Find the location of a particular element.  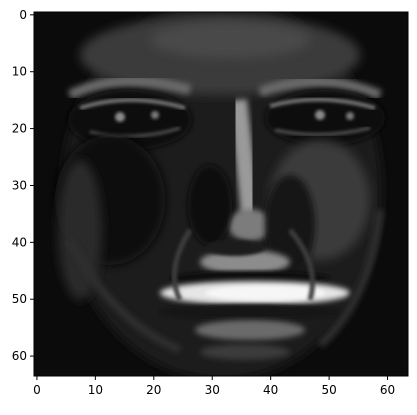

under-lip-shadow is located at coordinates (250, 312).